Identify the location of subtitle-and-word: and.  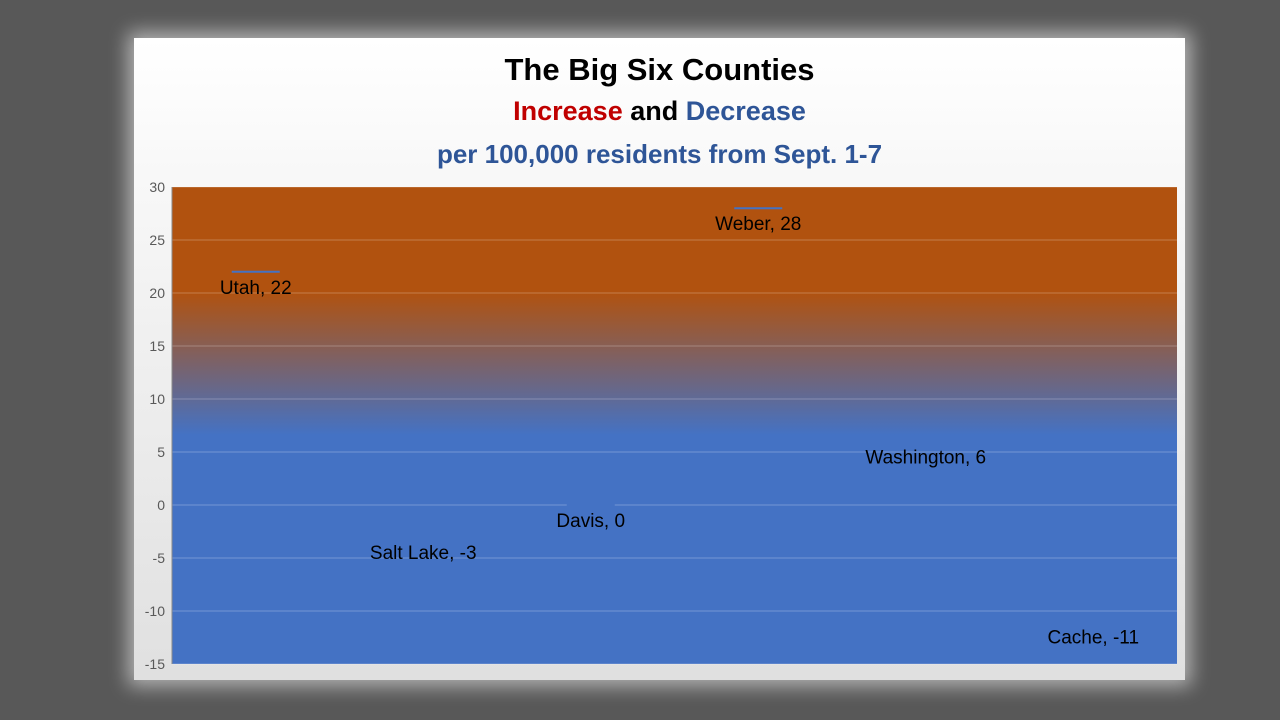
(654, 111).